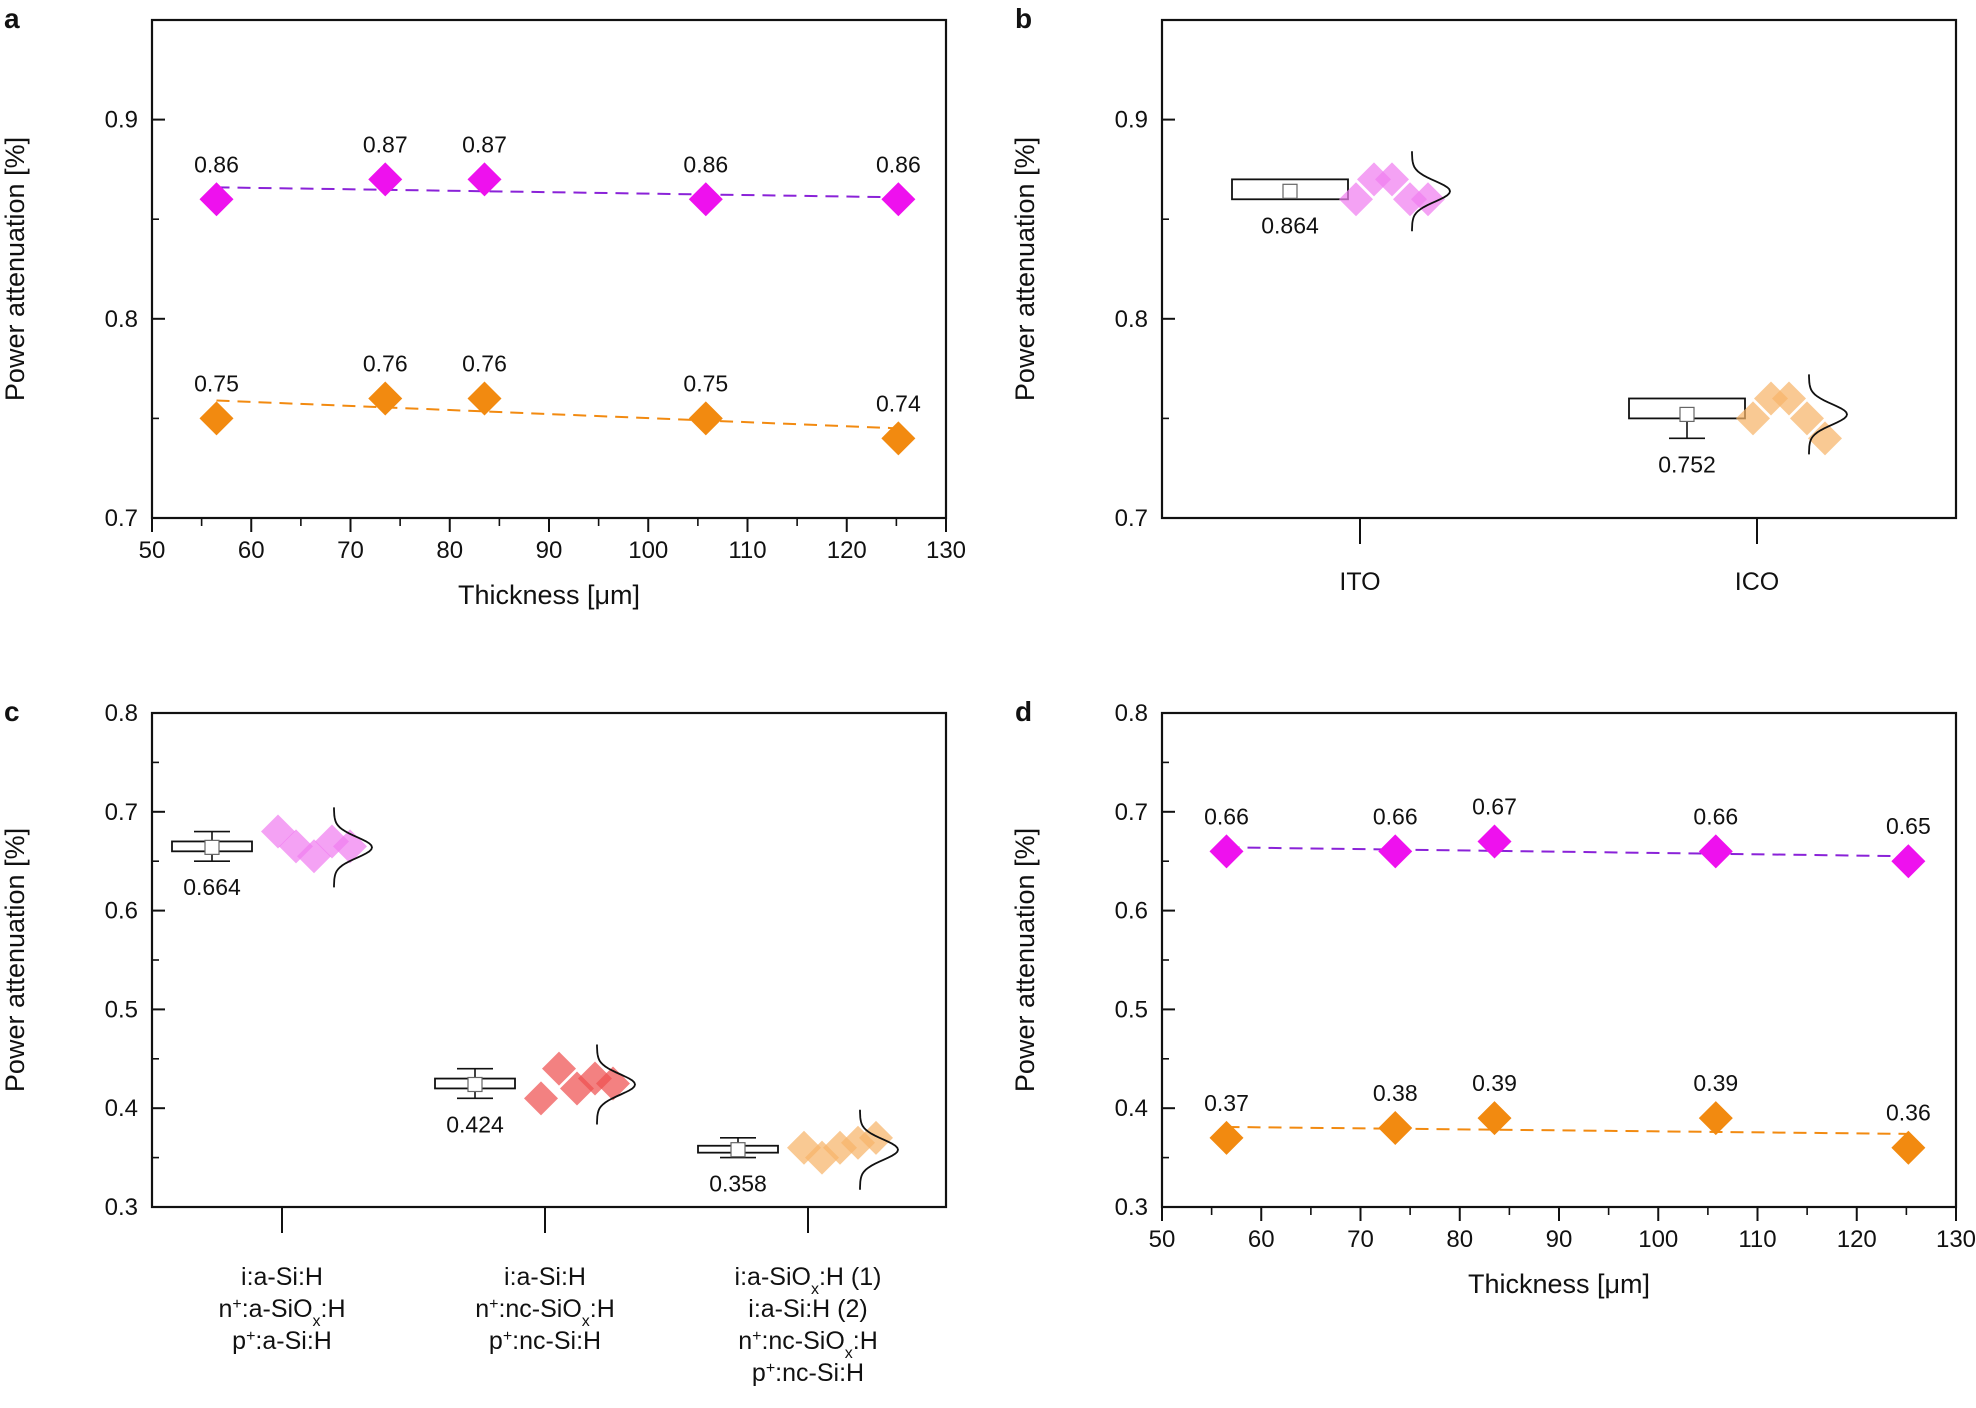  I want to click on c-category-label: i:a-SiOx:H (1), so click(808, 1280).